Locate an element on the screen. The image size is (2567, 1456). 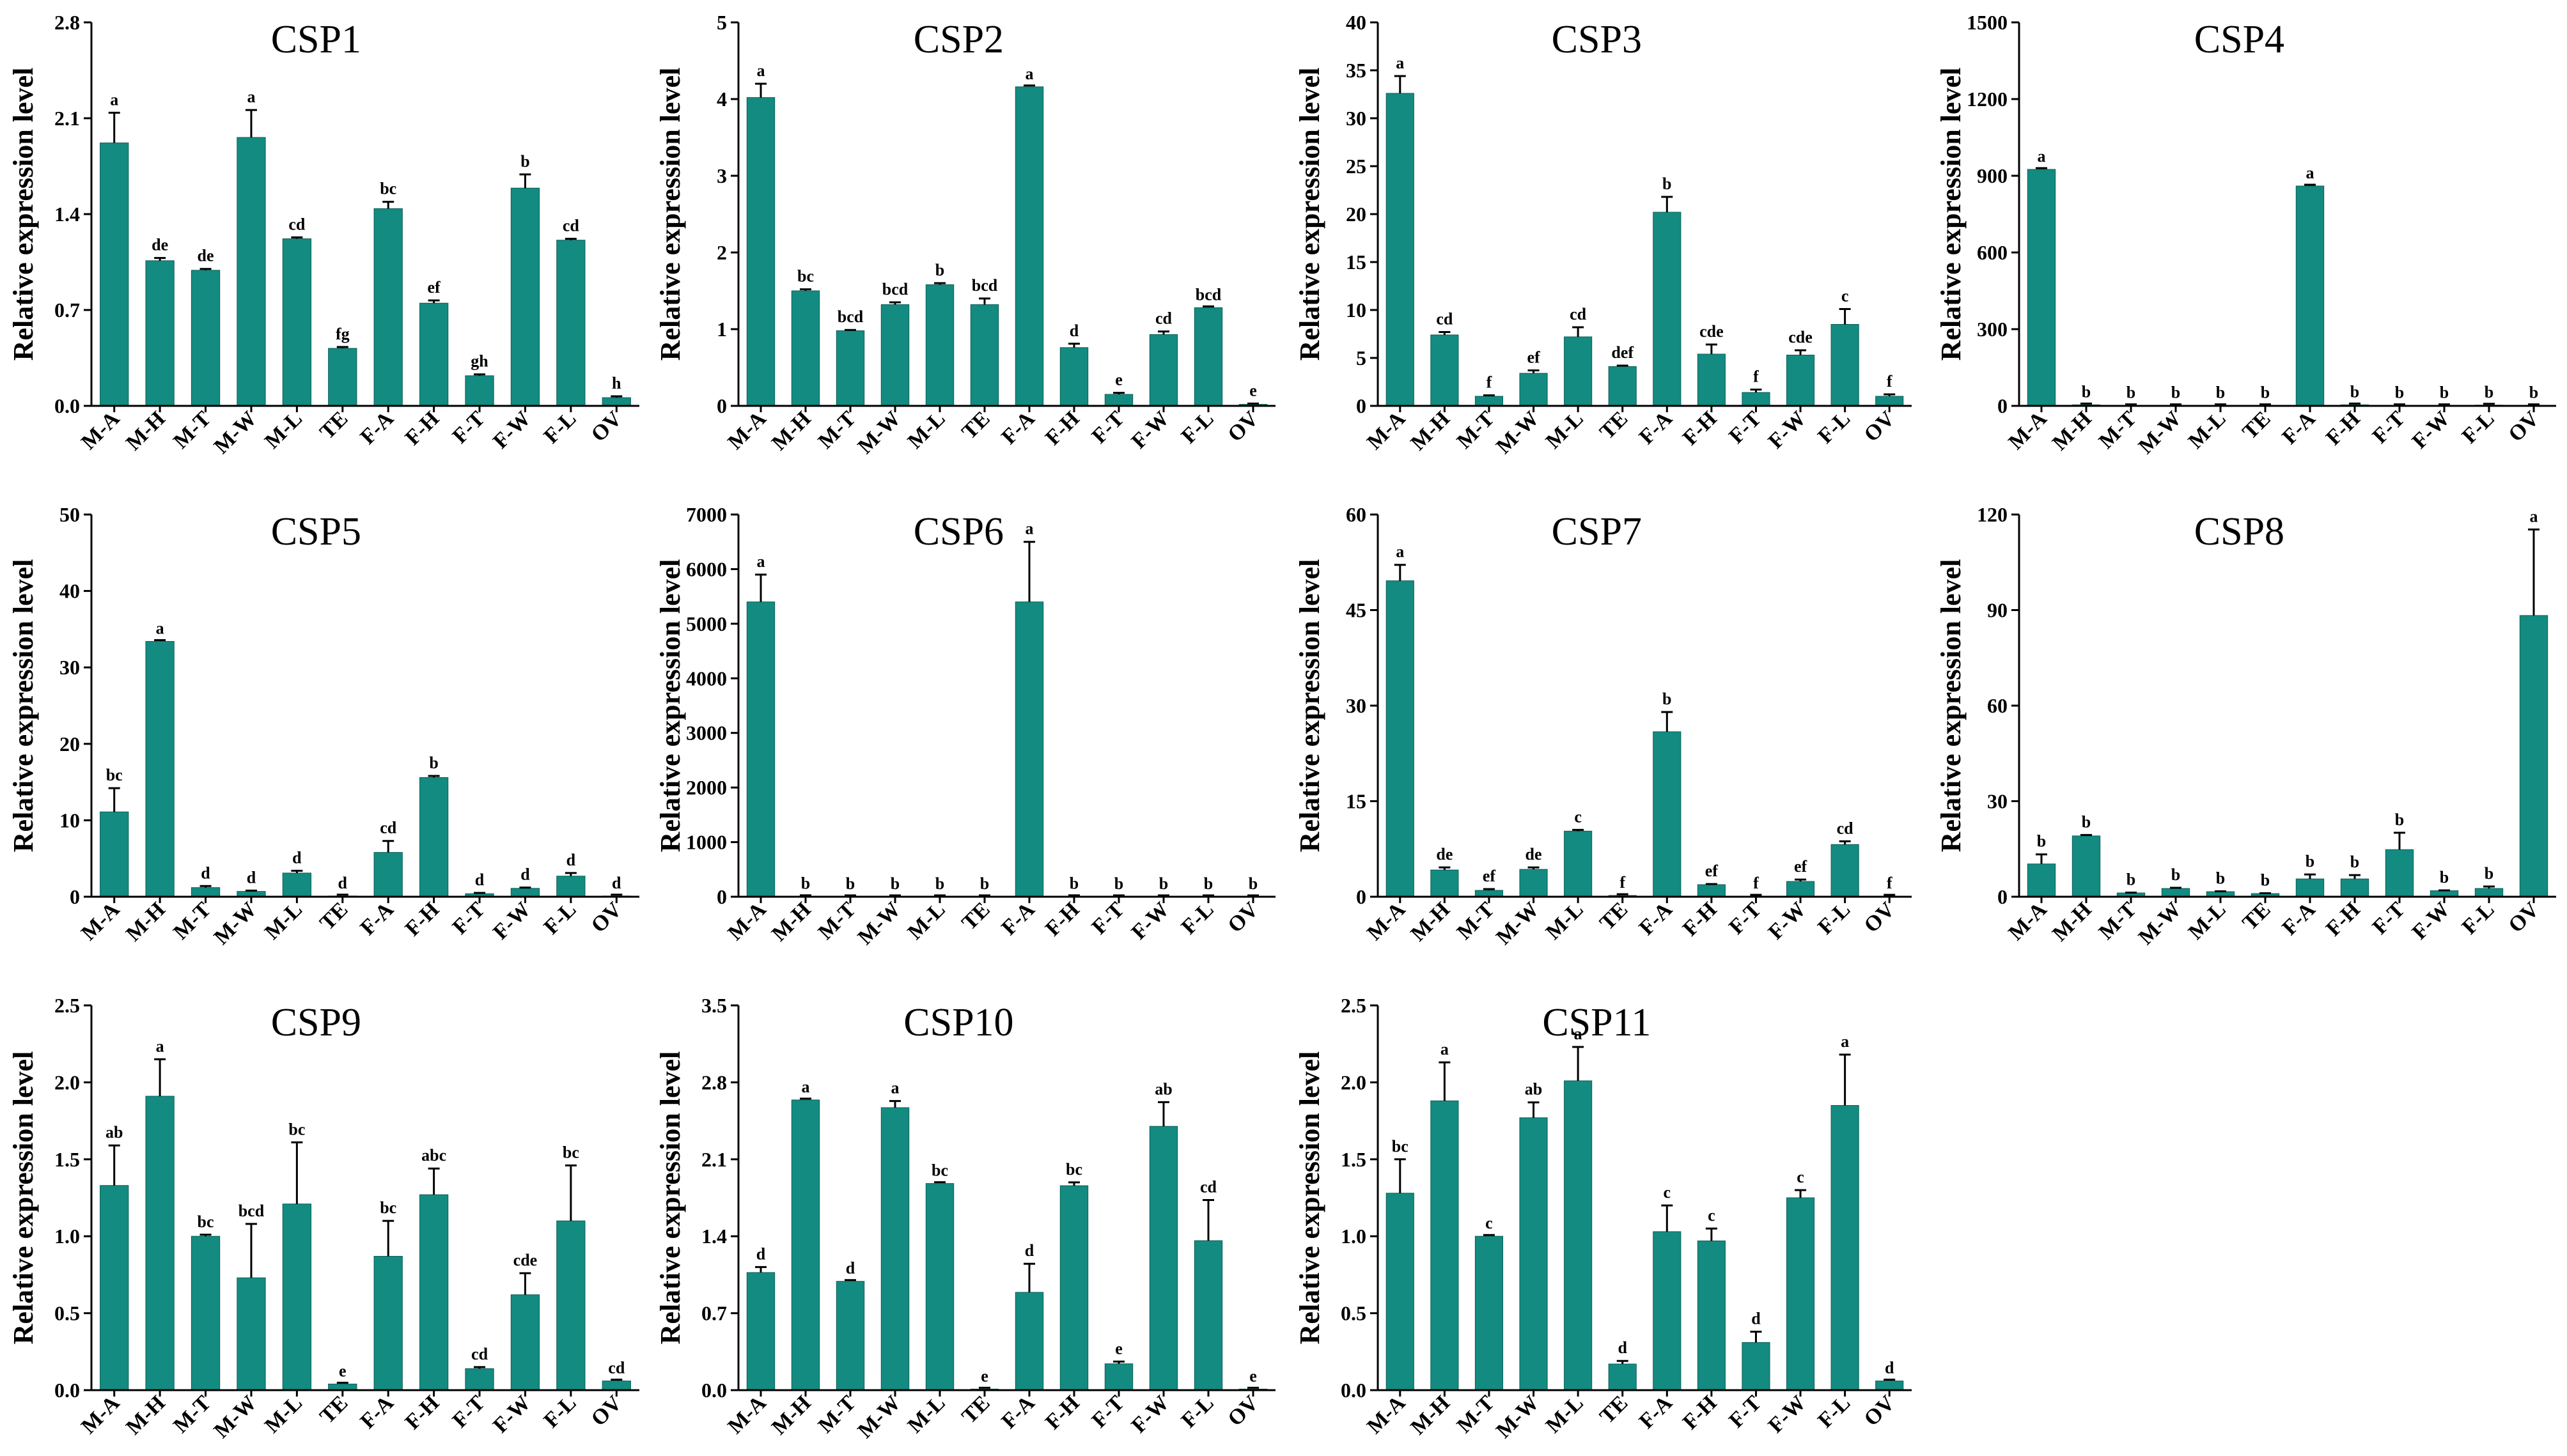
y-tick-label: 4000 is located at coordinates (706, 678).